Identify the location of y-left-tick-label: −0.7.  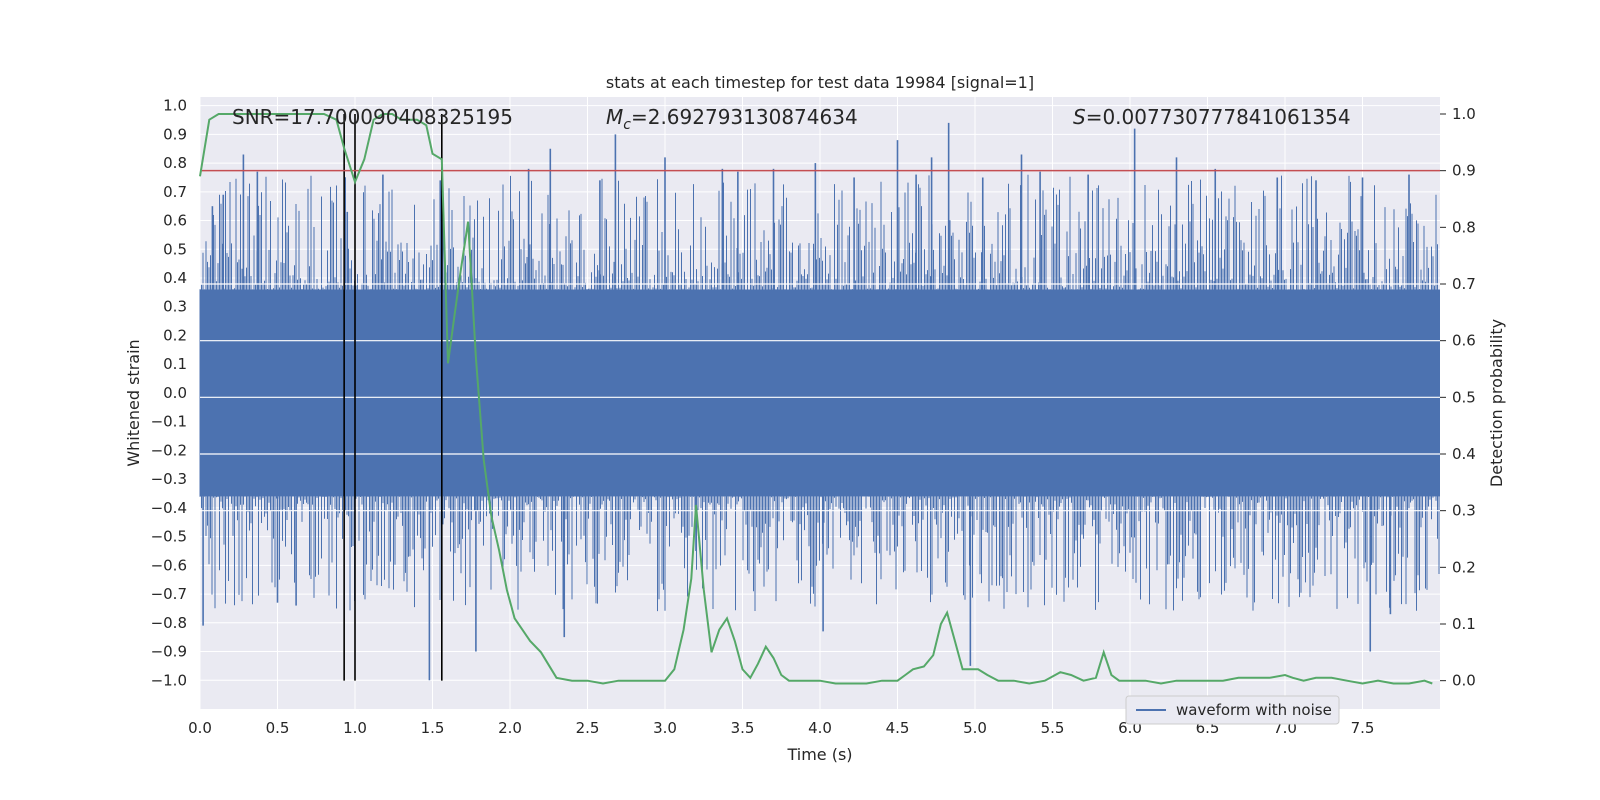
(169, 594).